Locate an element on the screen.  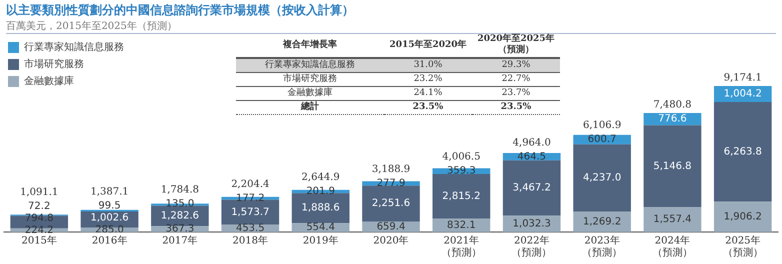
x-tick-label: 2016年 is located at coordinates (110, 240).